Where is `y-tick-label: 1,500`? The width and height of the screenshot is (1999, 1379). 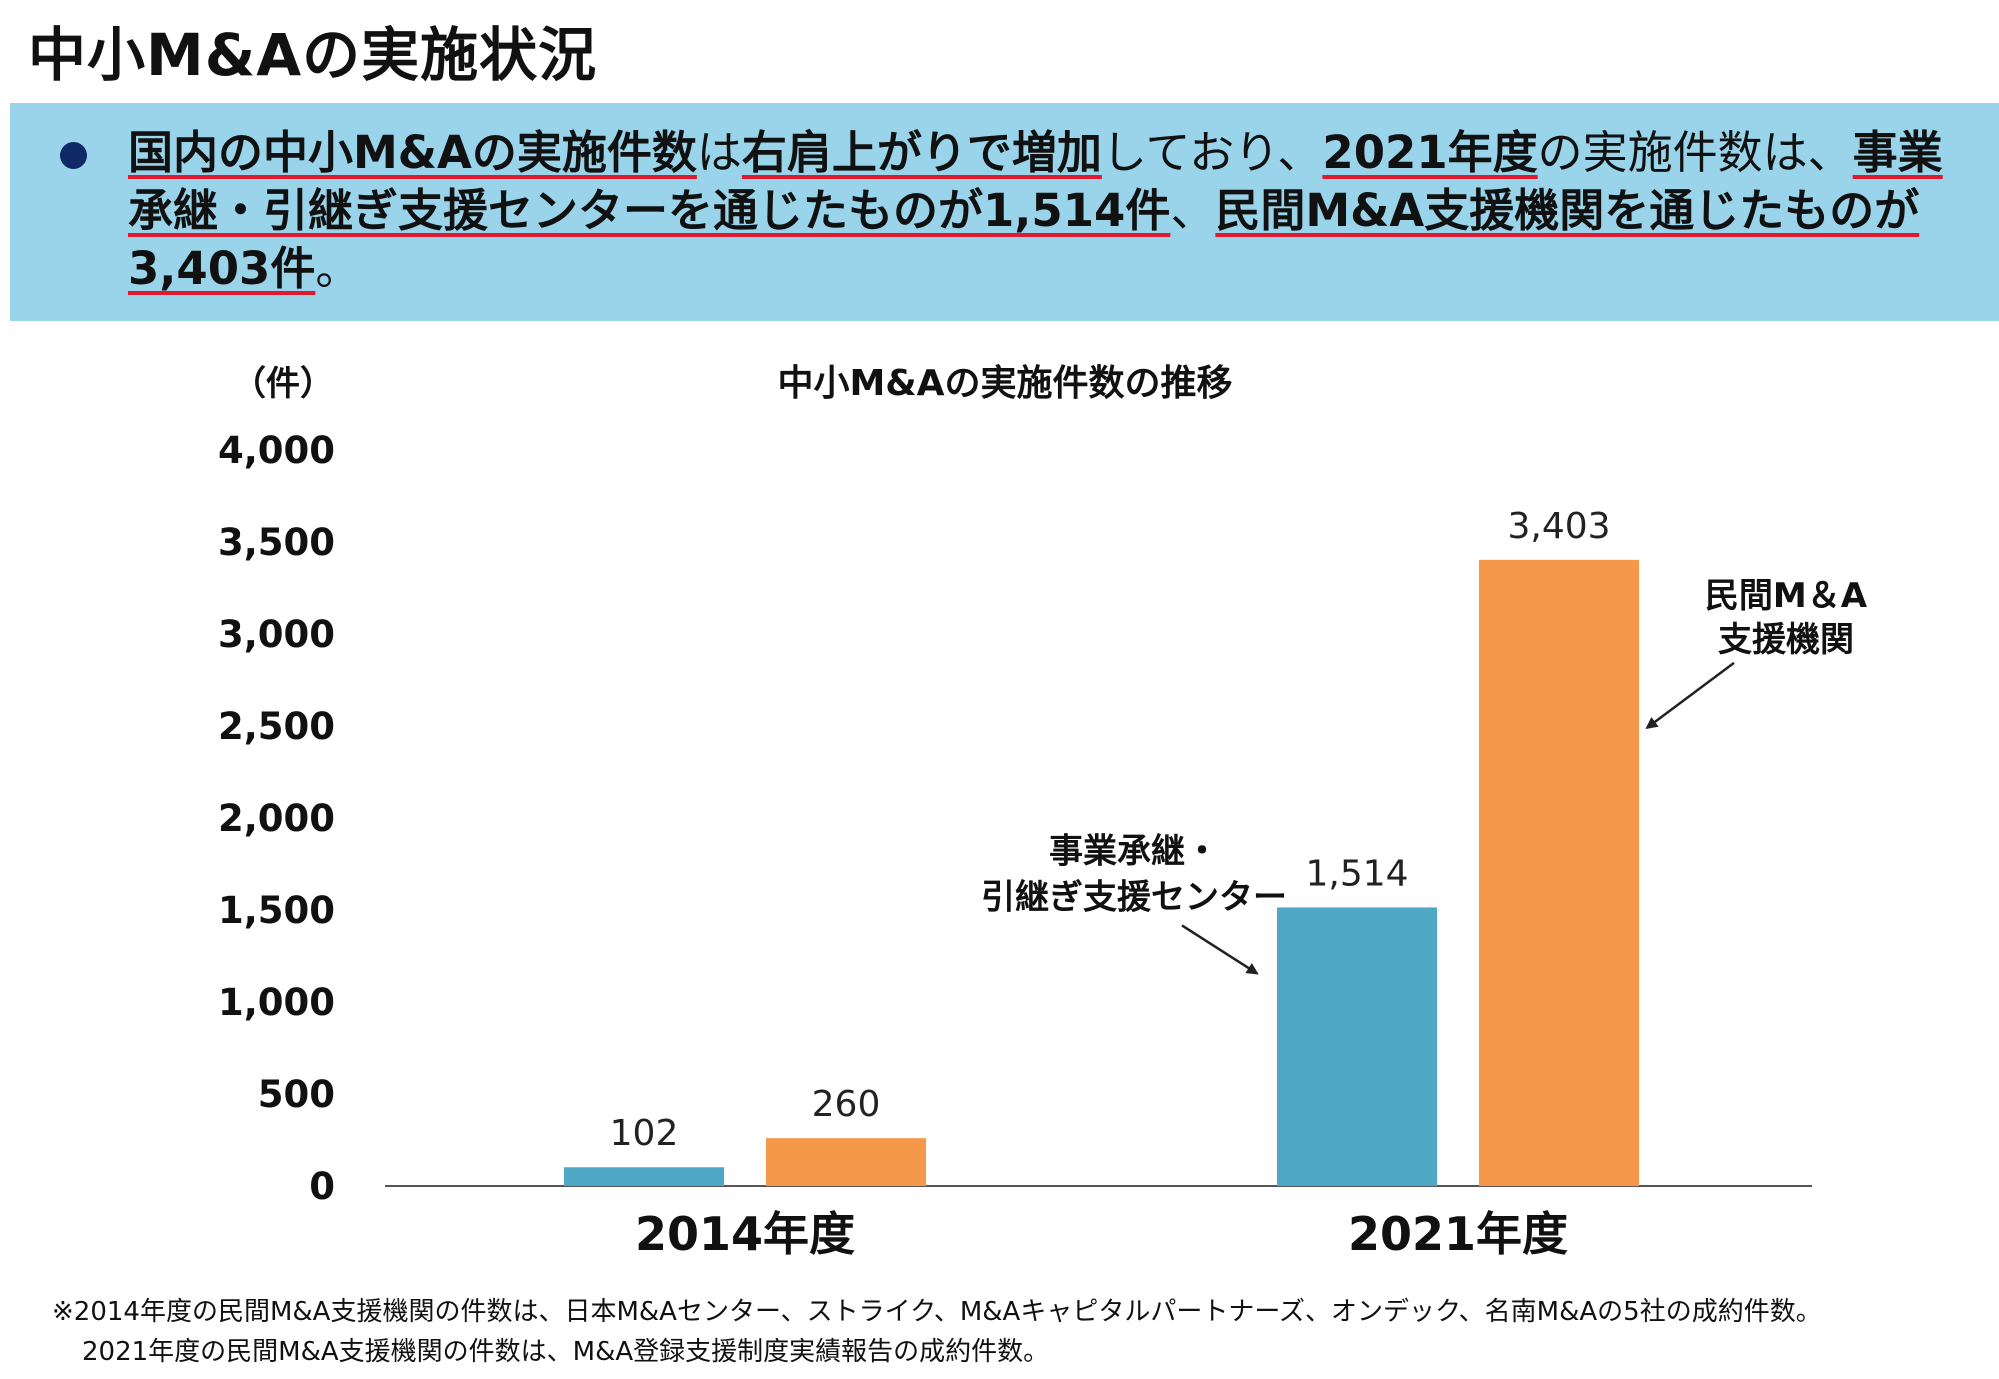
y-tick-label: 1,500 is located at coordinates (276, 910).